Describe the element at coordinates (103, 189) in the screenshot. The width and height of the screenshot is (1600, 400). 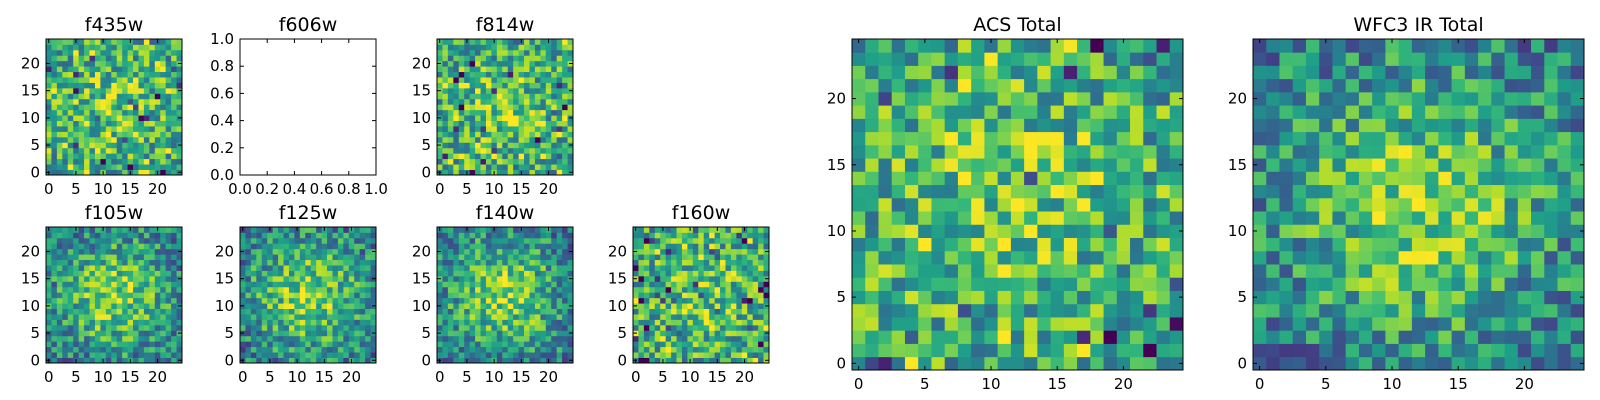
I see `x-tick-label: 10` at that location.